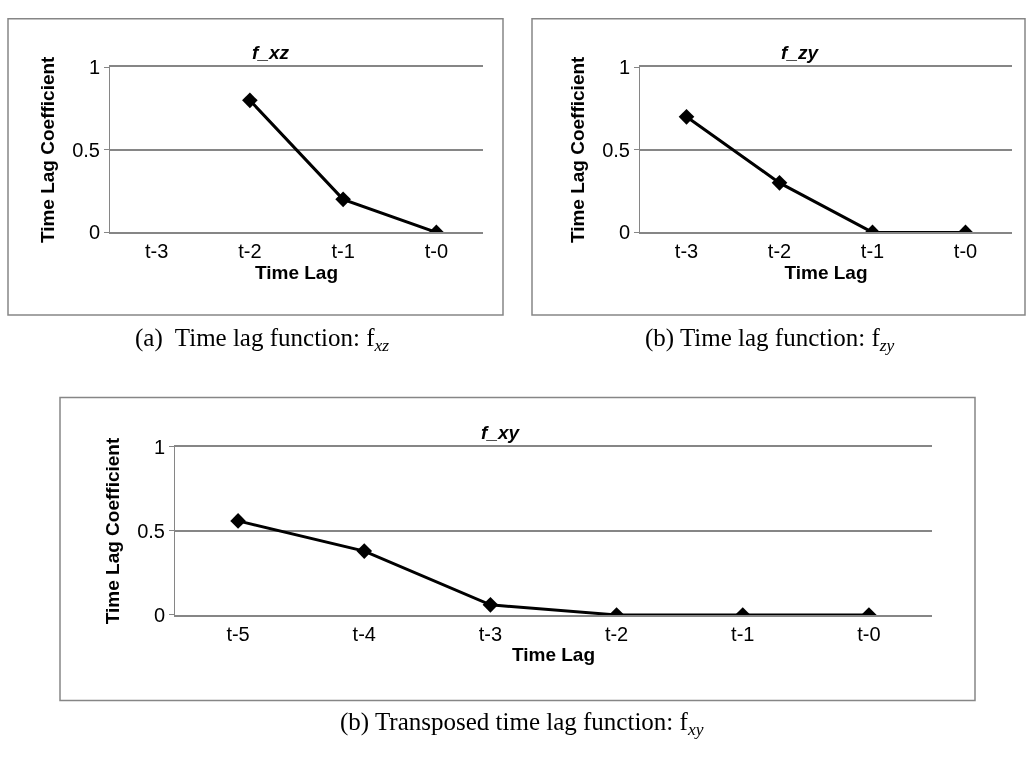 The width and height of the screenshot is (1027, 758). I want to click on chart-title: f_xy, so click(501, 432).